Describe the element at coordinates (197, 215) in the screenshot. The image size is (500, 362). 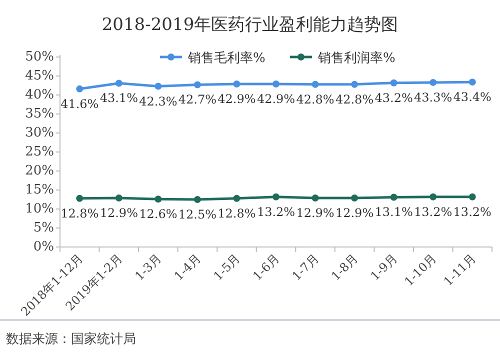
I see `data-label: 12.5%` at that location.